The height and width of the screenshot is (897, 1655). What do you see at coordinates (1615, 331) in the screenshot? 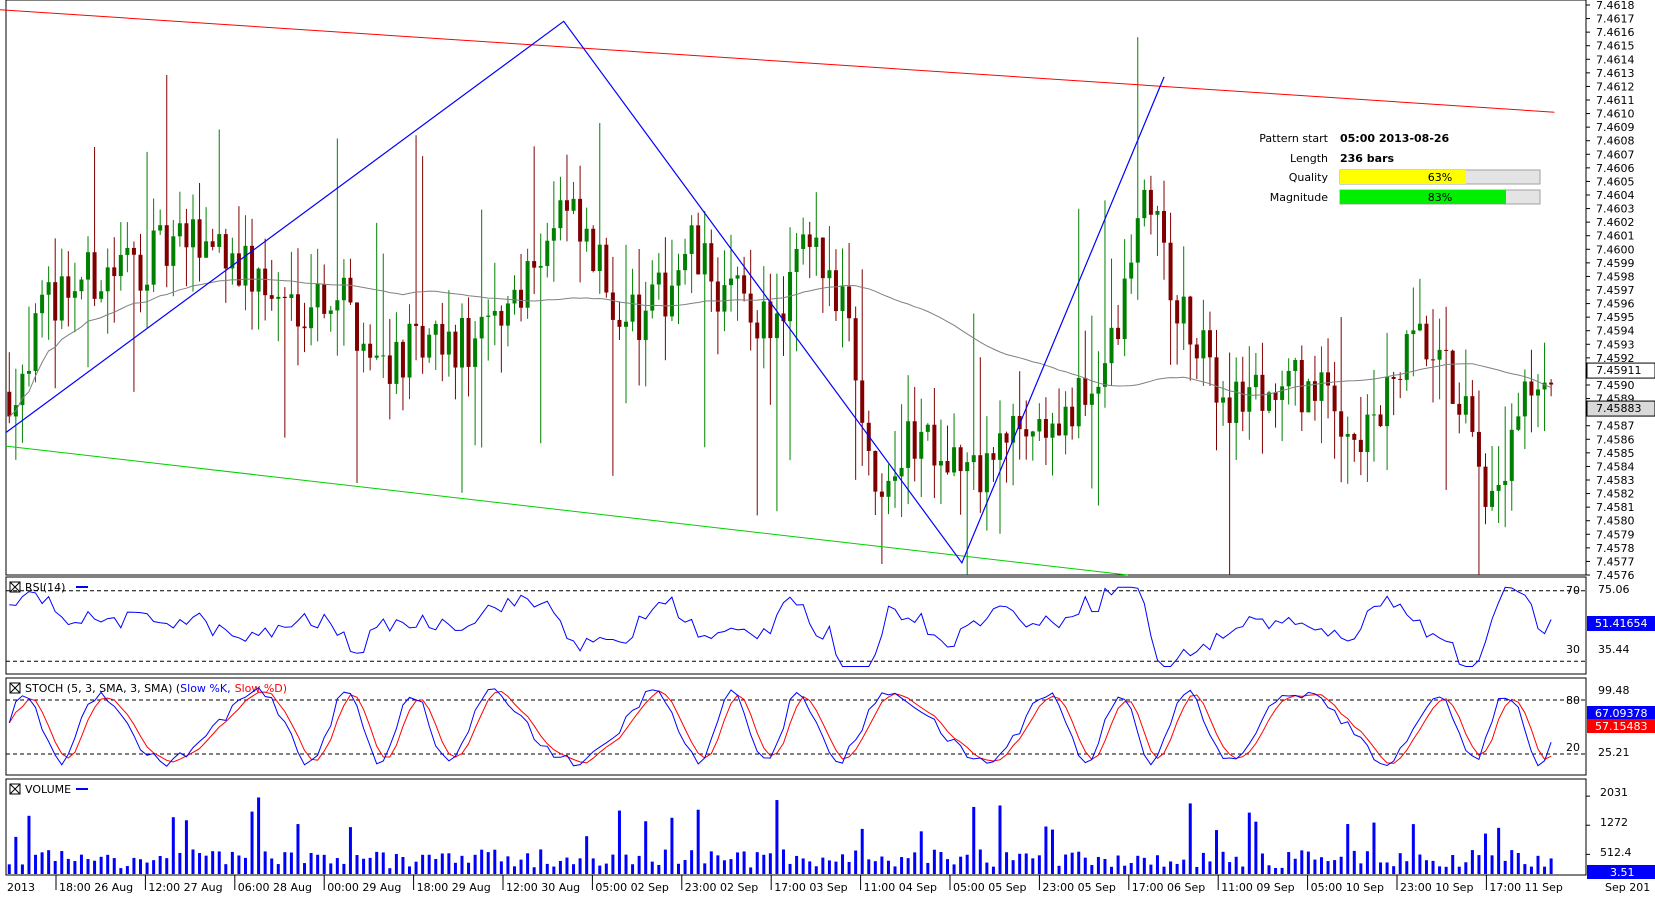
I see `price-tick-label: 7.4594` at bounding box center [1615, 331].